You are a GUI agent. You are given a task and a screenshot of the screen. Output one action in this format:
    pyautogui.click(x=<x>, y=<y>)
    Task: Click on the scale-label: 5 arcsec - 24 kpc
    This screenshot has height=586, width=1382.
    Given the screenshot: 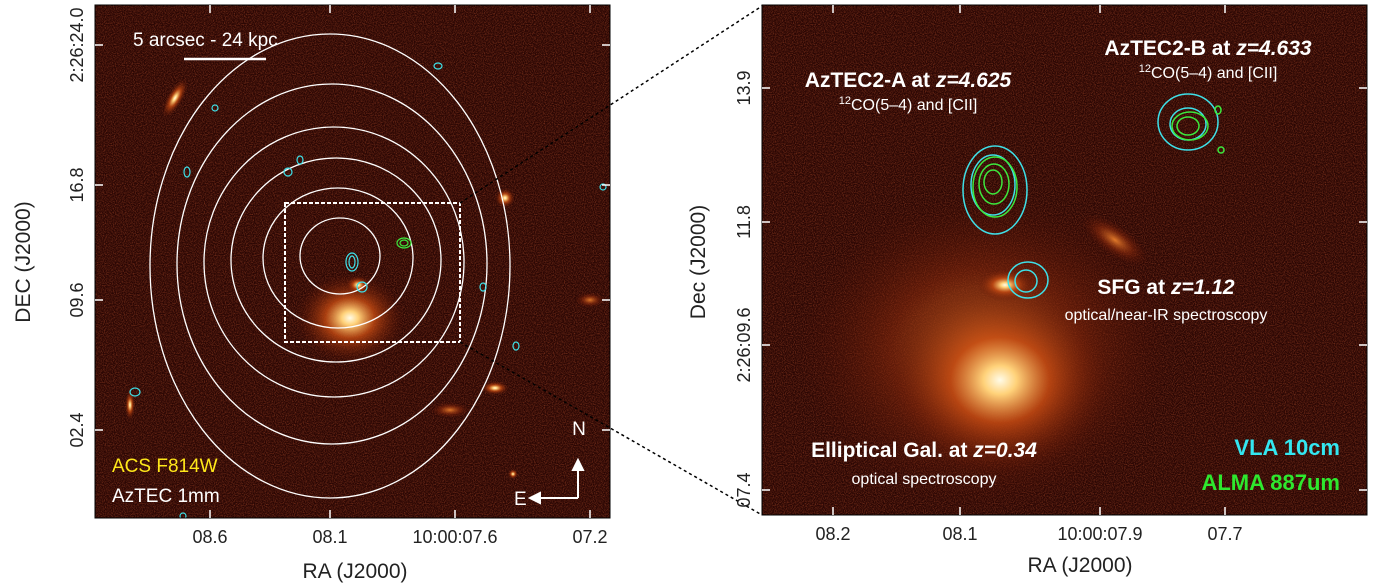 What is the action you would take?
    pyautogui.click(x=205, y=40)
    